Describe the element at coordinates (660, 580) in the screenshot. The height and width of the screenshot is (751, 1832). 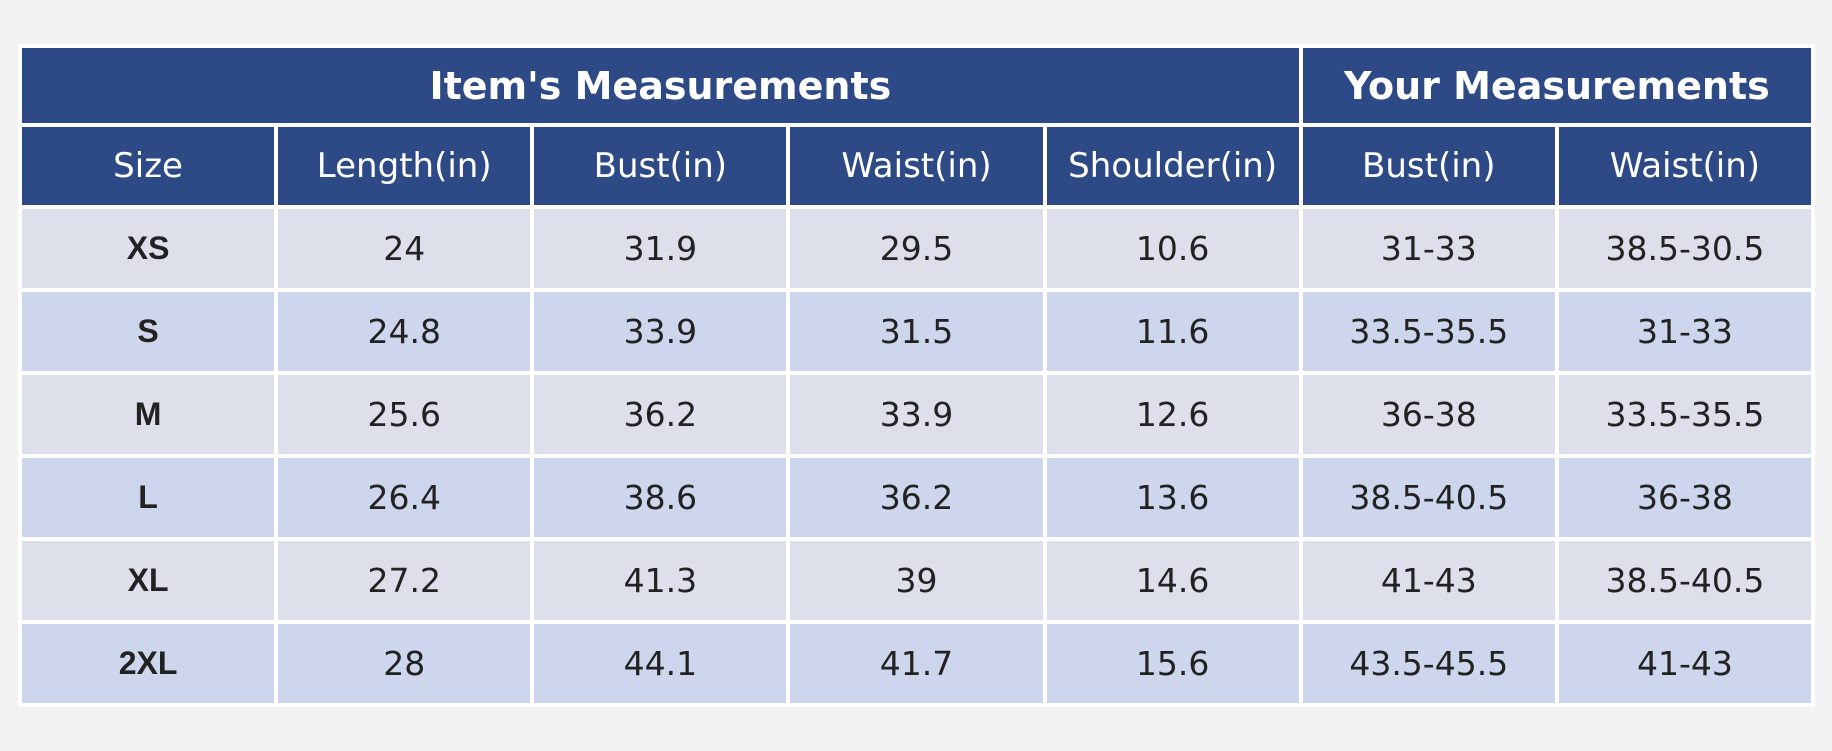
I see `measurement-cell: 41.3` at that location.